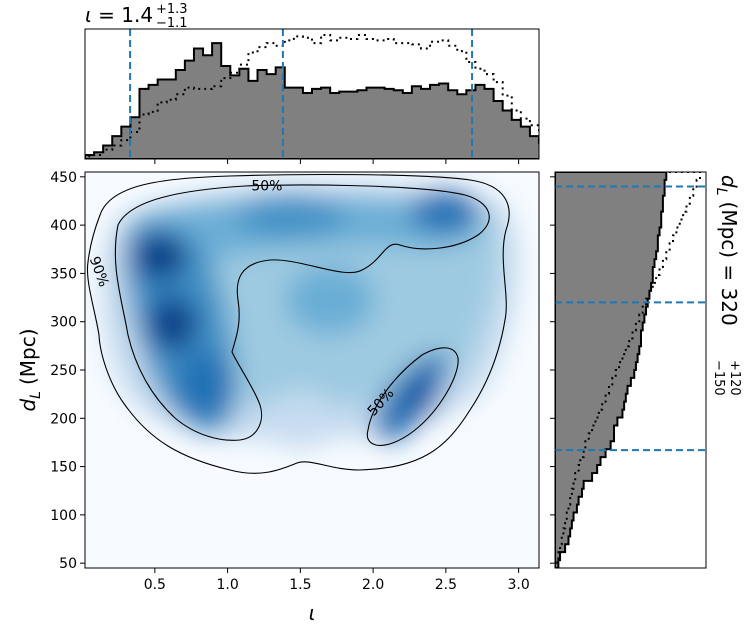 Image resolution: width=753 pixels, height=635 pixels. I want to click on dl-prior-histogram, so click(628, 370).